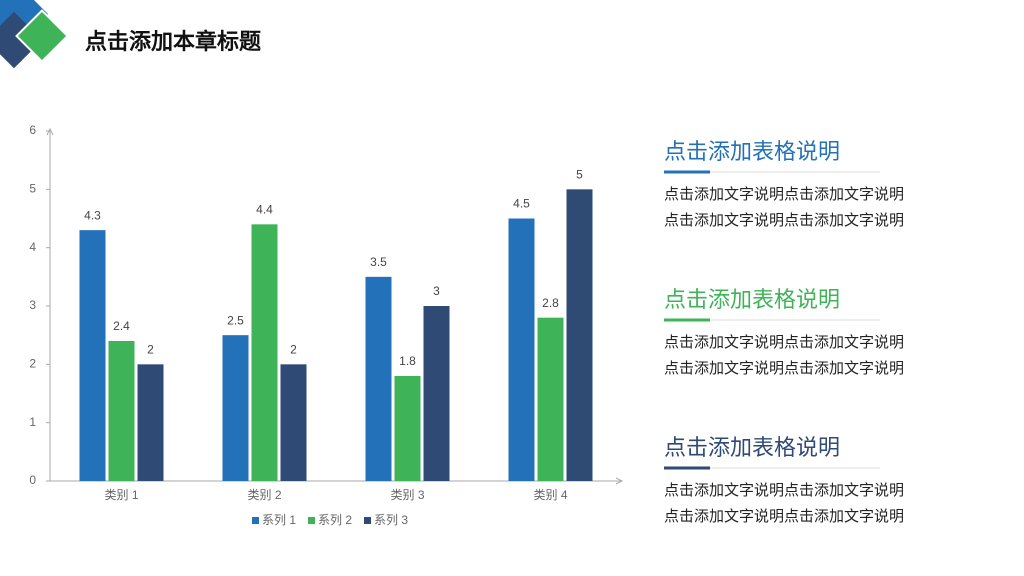  What do you see at coordinates (92, 215) in the screenshot?
I see `data-label: 4.3` at bounding box center [92, 215].